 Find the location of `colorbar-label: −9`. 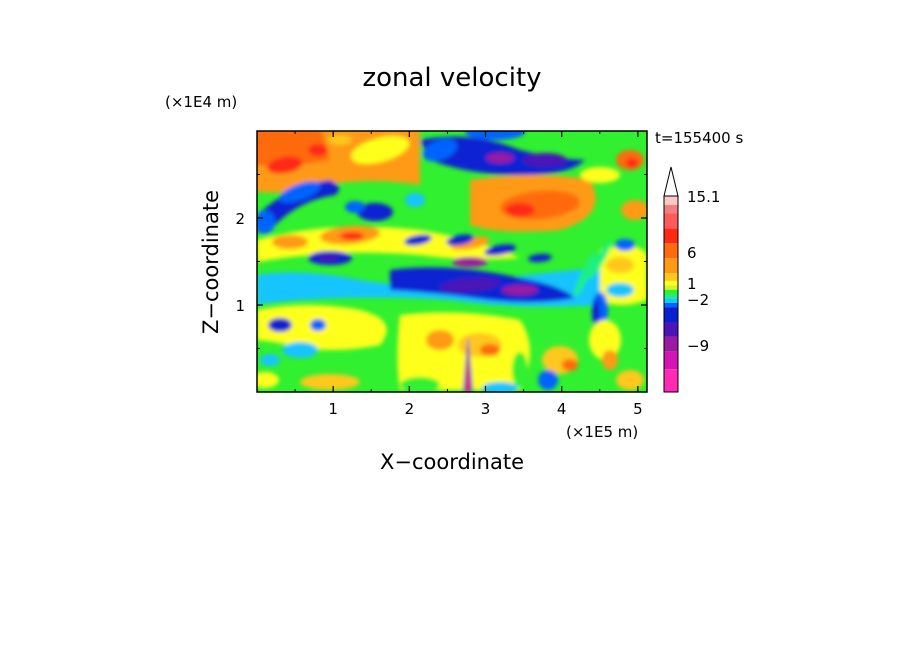

colorbar-label: −9 is located at coordinates (698, 346).